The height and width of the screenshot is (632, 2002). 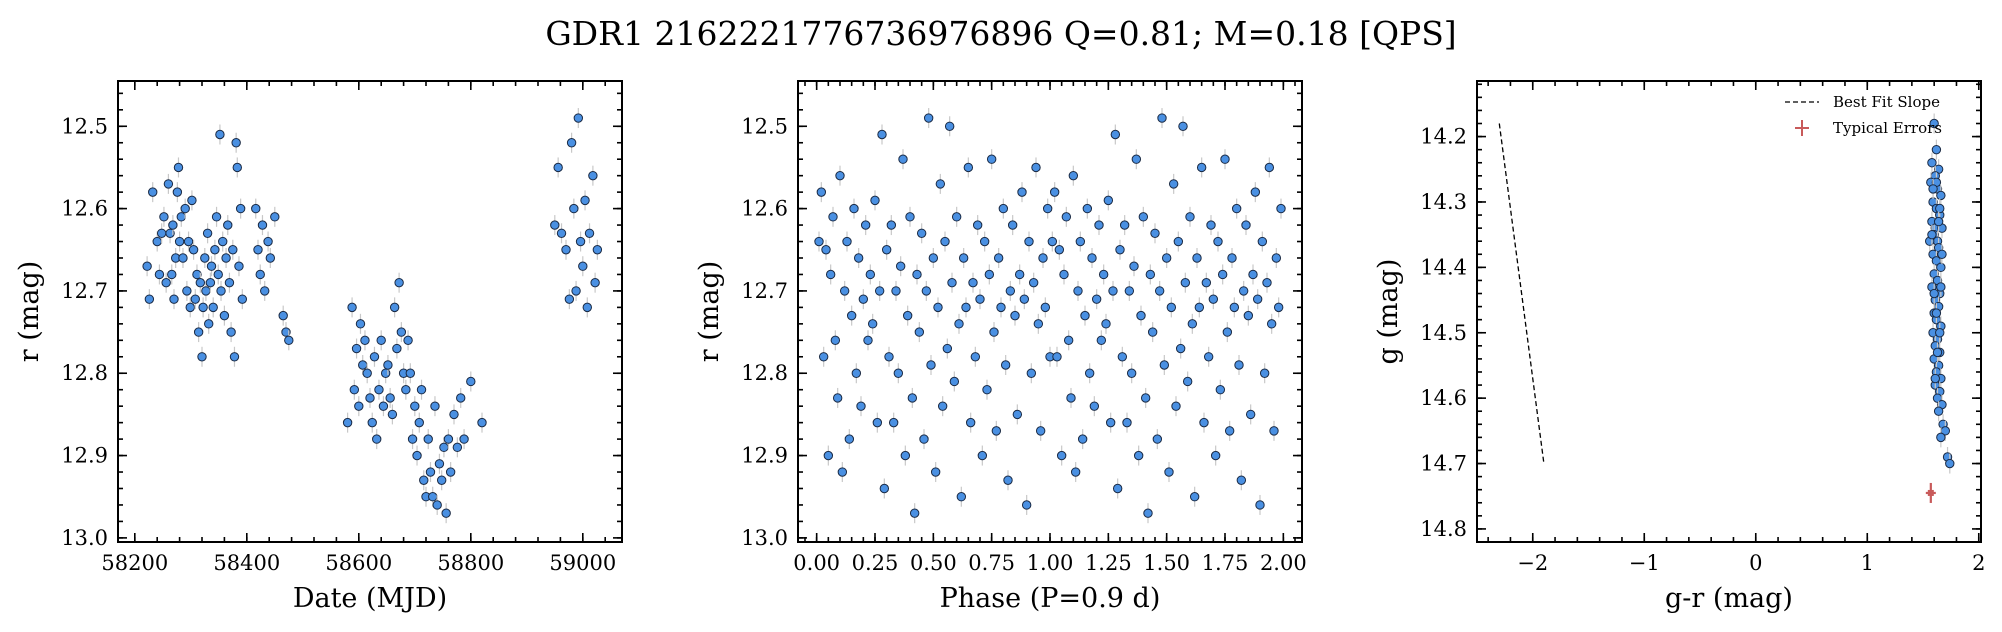 What do you see at coordinates (1443, 464) in the screenshot?
I see `y-tick-label: 14.7` at bounding box center [1443, 464].